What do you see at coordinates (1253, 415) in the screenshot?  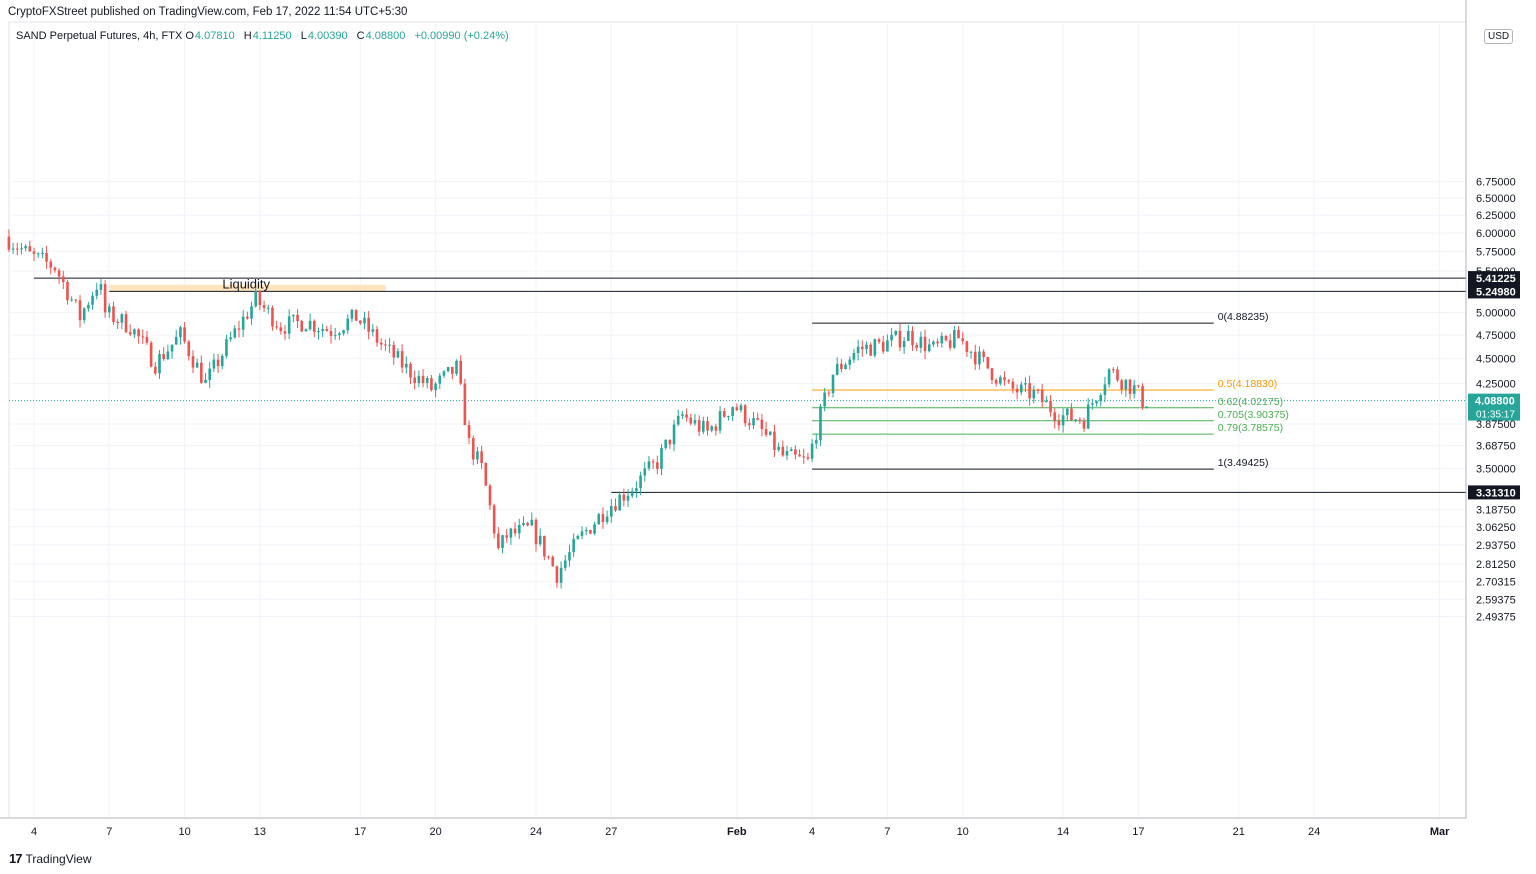 I see `fib-level-label: 0.705(3.90375)` at bounding box center [1253, 415].